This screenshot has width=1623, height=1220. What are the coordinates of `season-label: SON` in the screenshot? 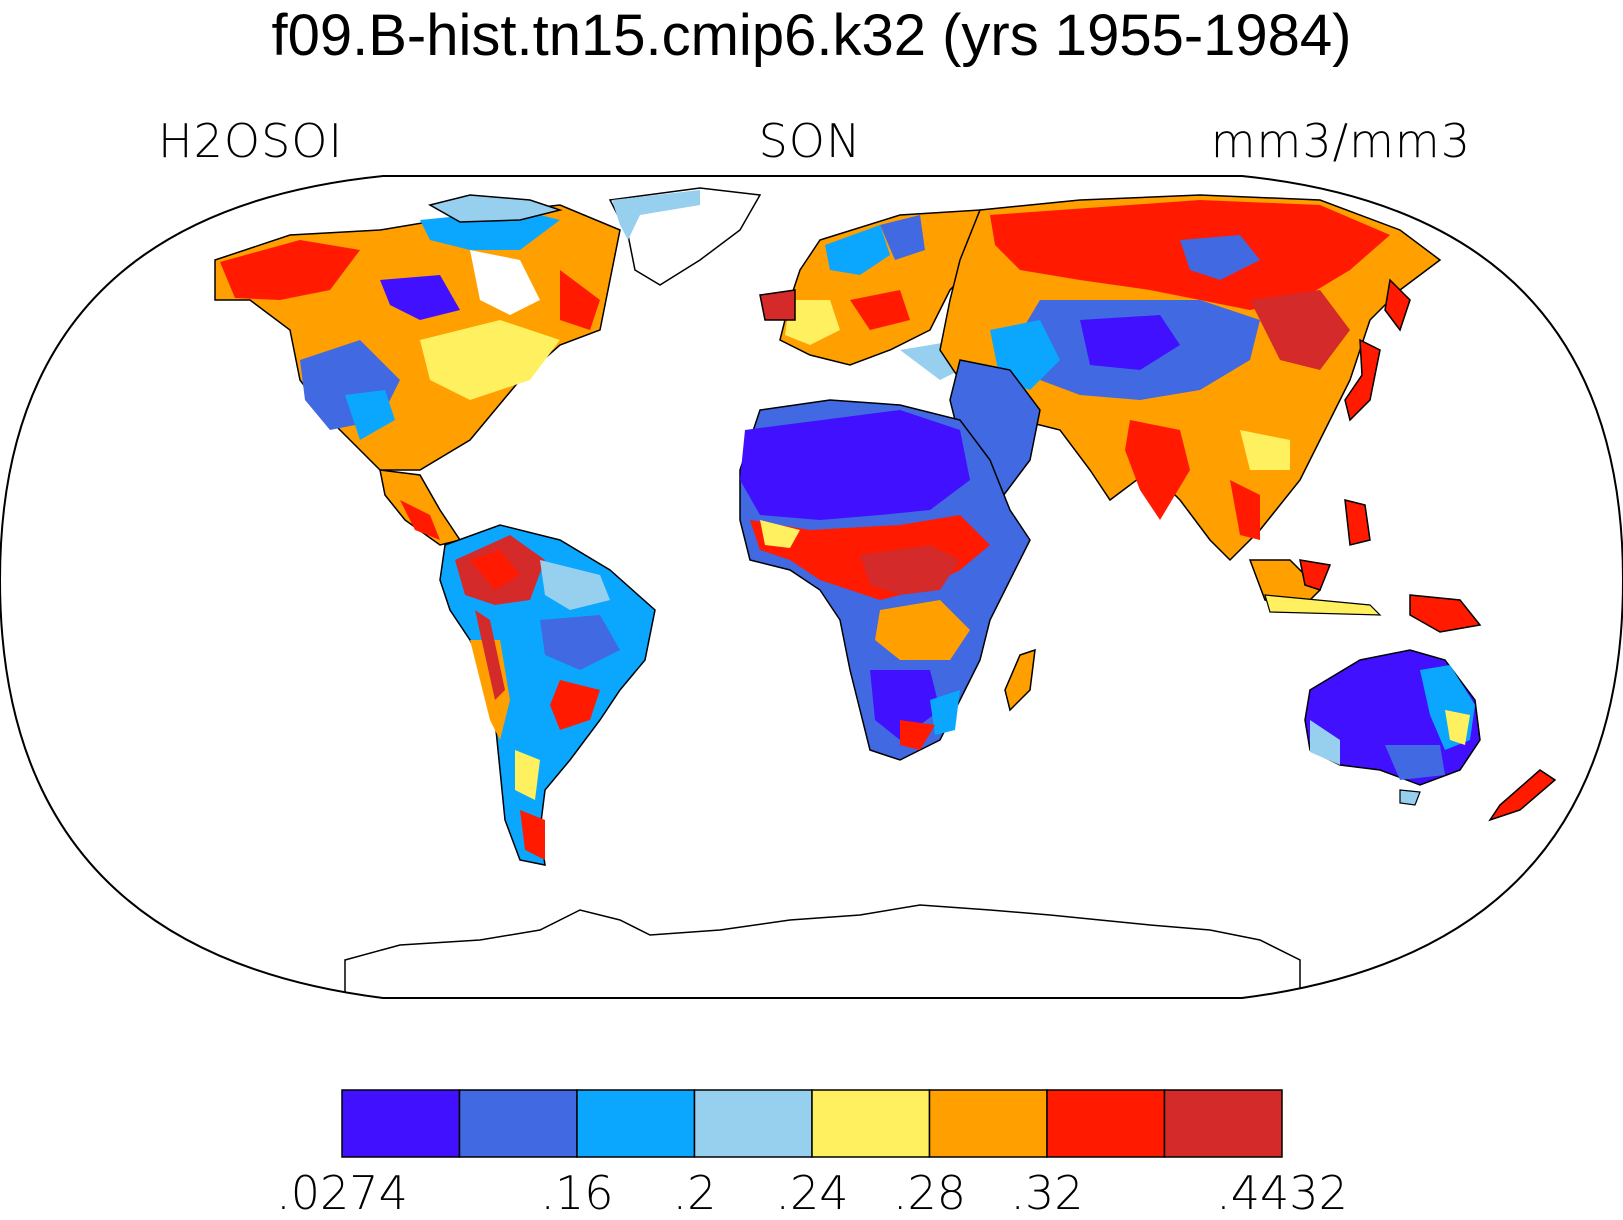 It's located at (810, 141).